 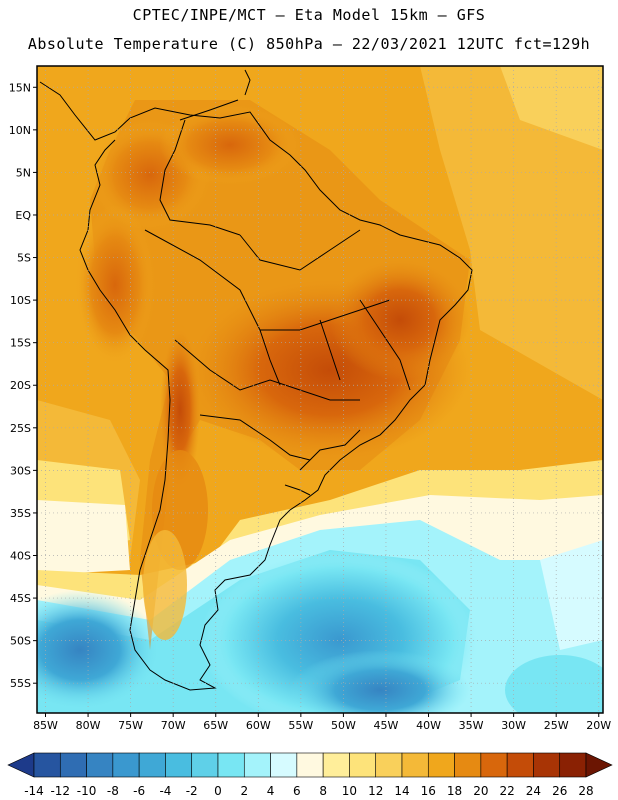 I want to click on lon-label: 80W, so click(x=88, y=725).